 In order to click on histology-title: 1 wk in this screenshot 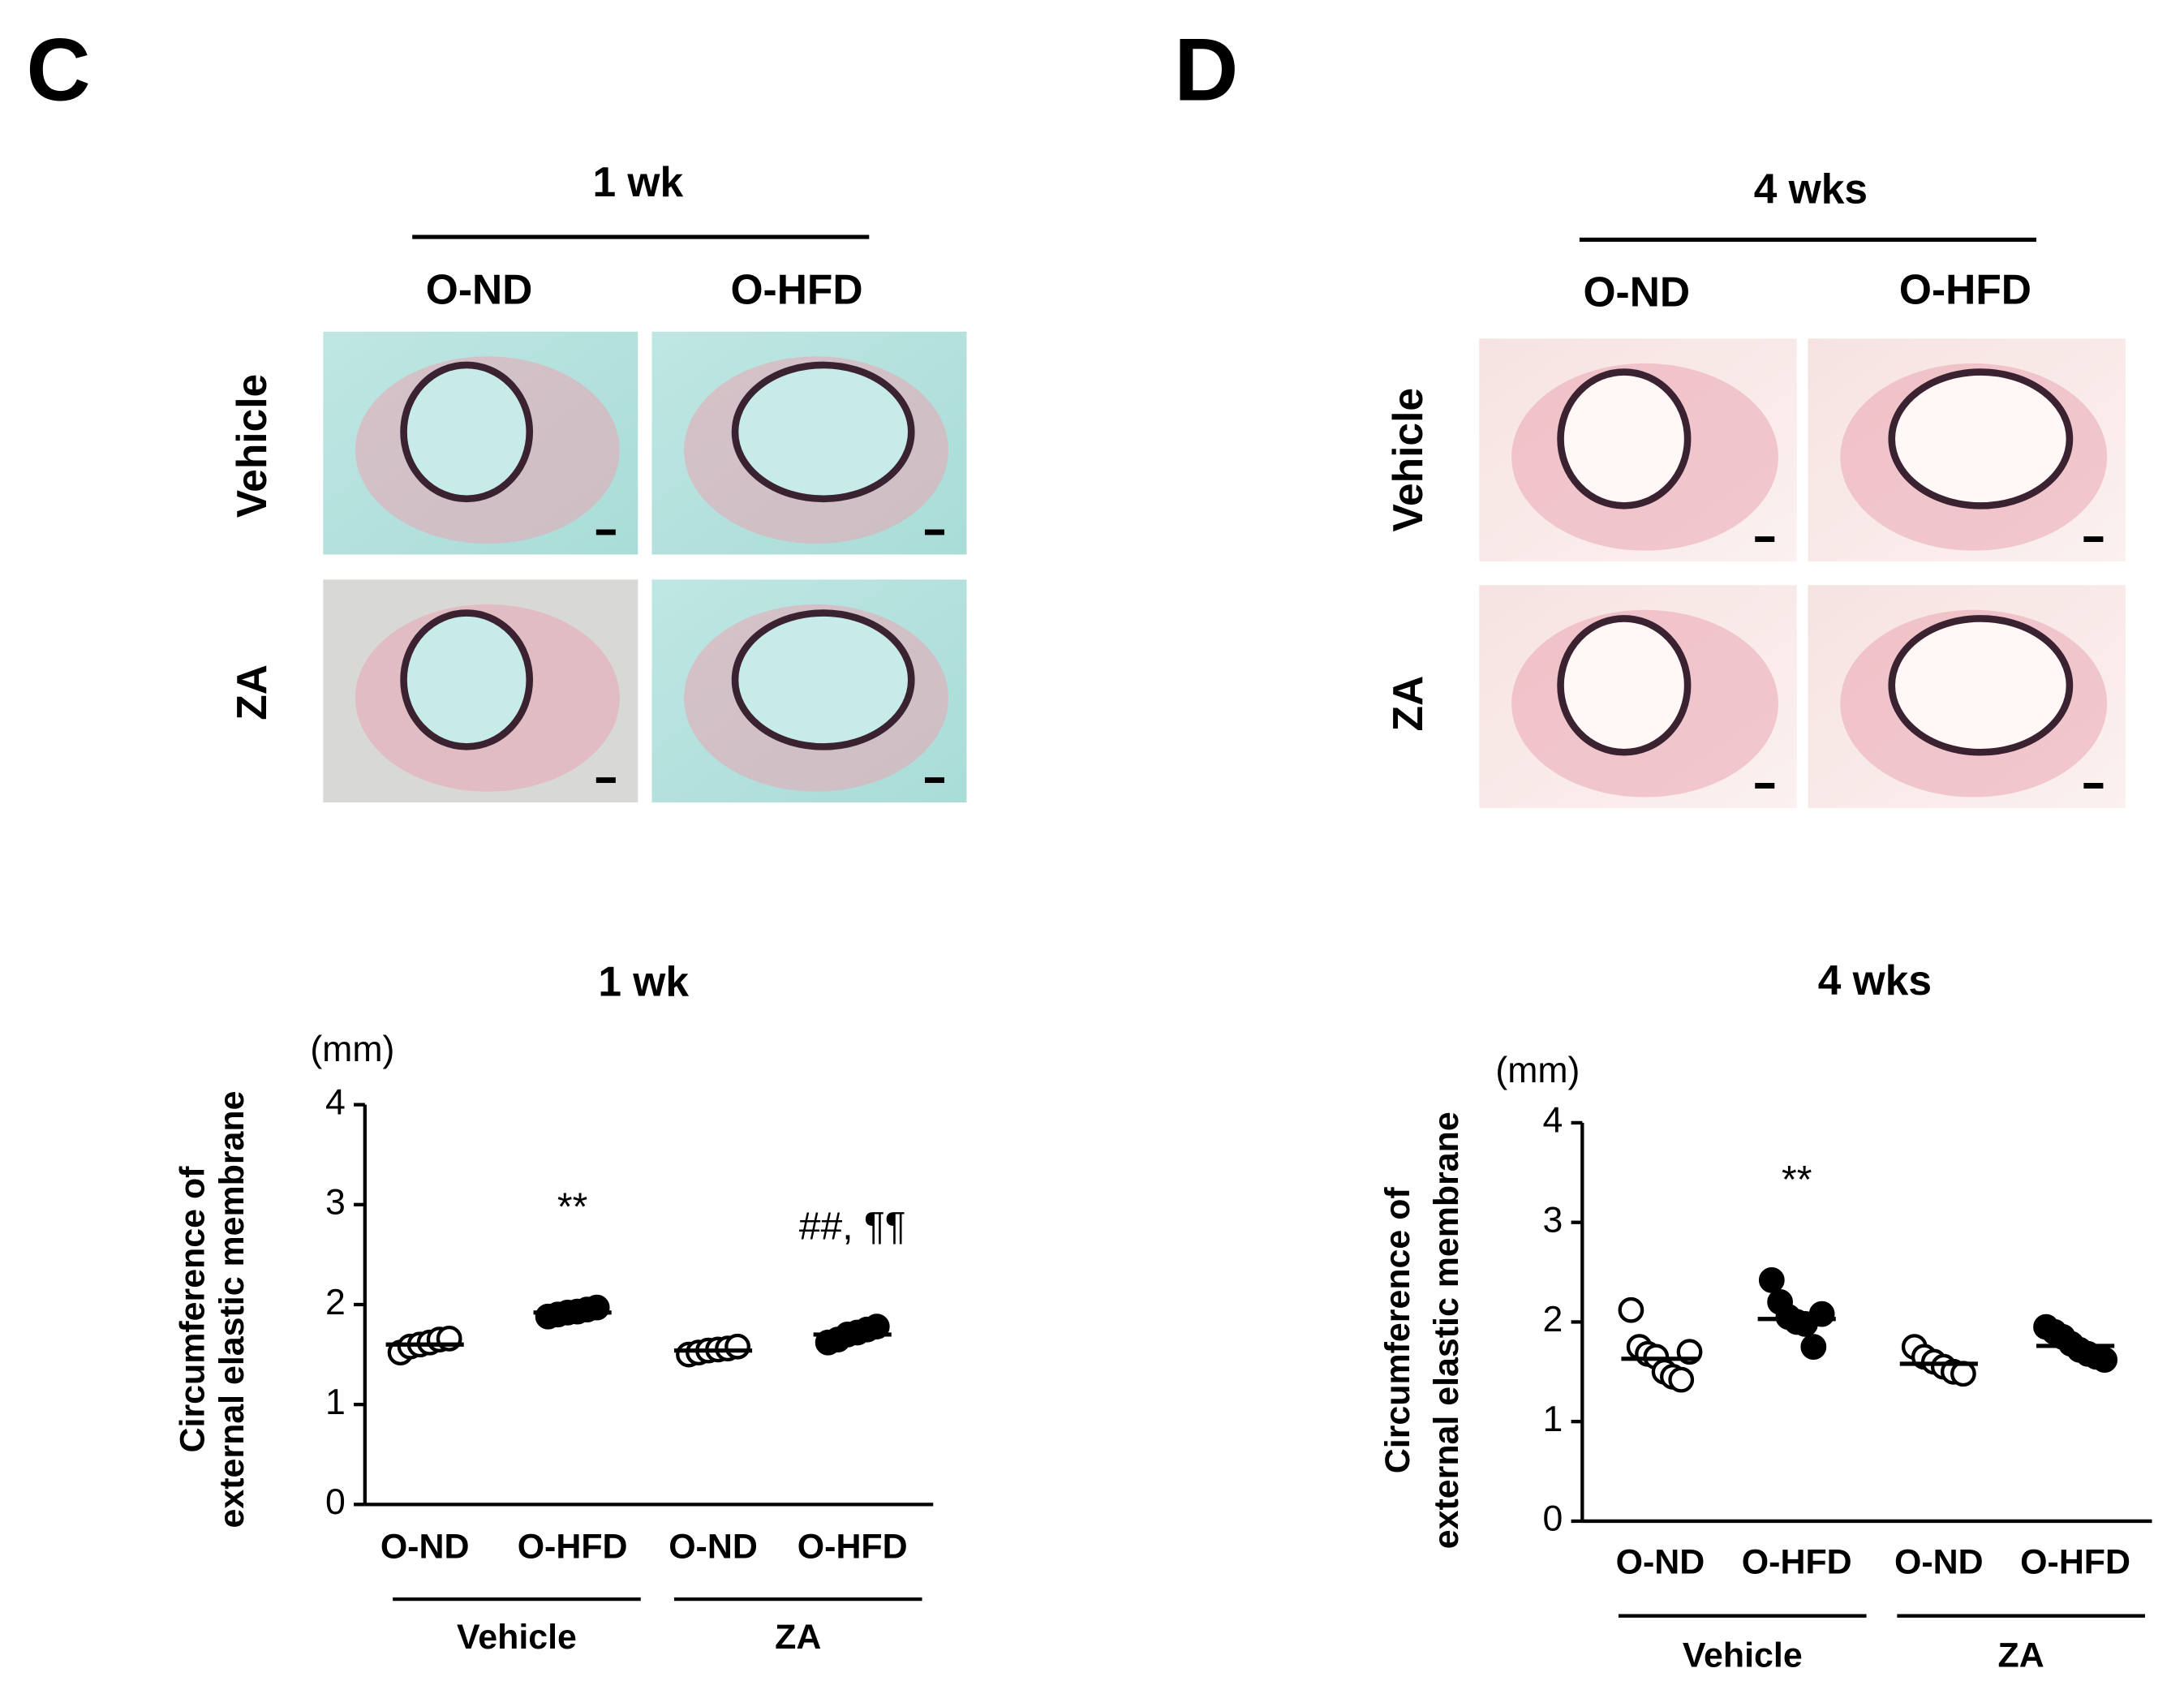, I will do `click(638, 181)`.